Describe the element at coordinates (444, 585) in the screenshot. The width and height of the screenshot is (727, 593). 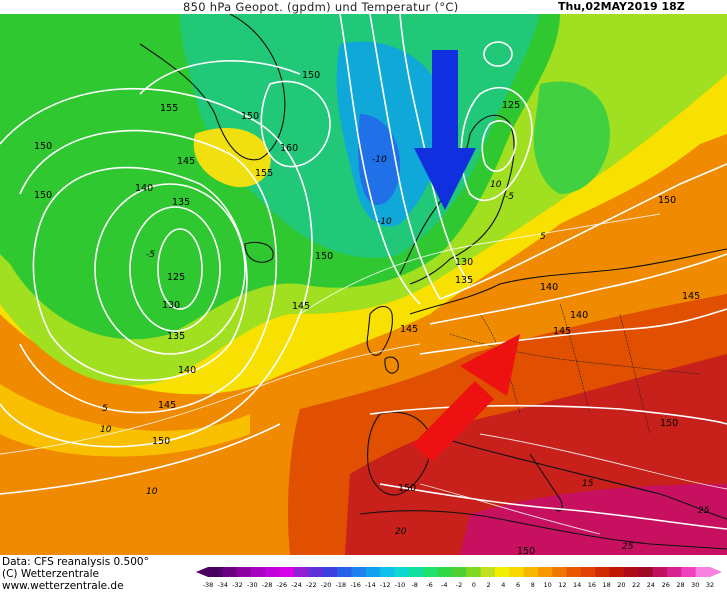
I see `scale-label: -4` at that location.